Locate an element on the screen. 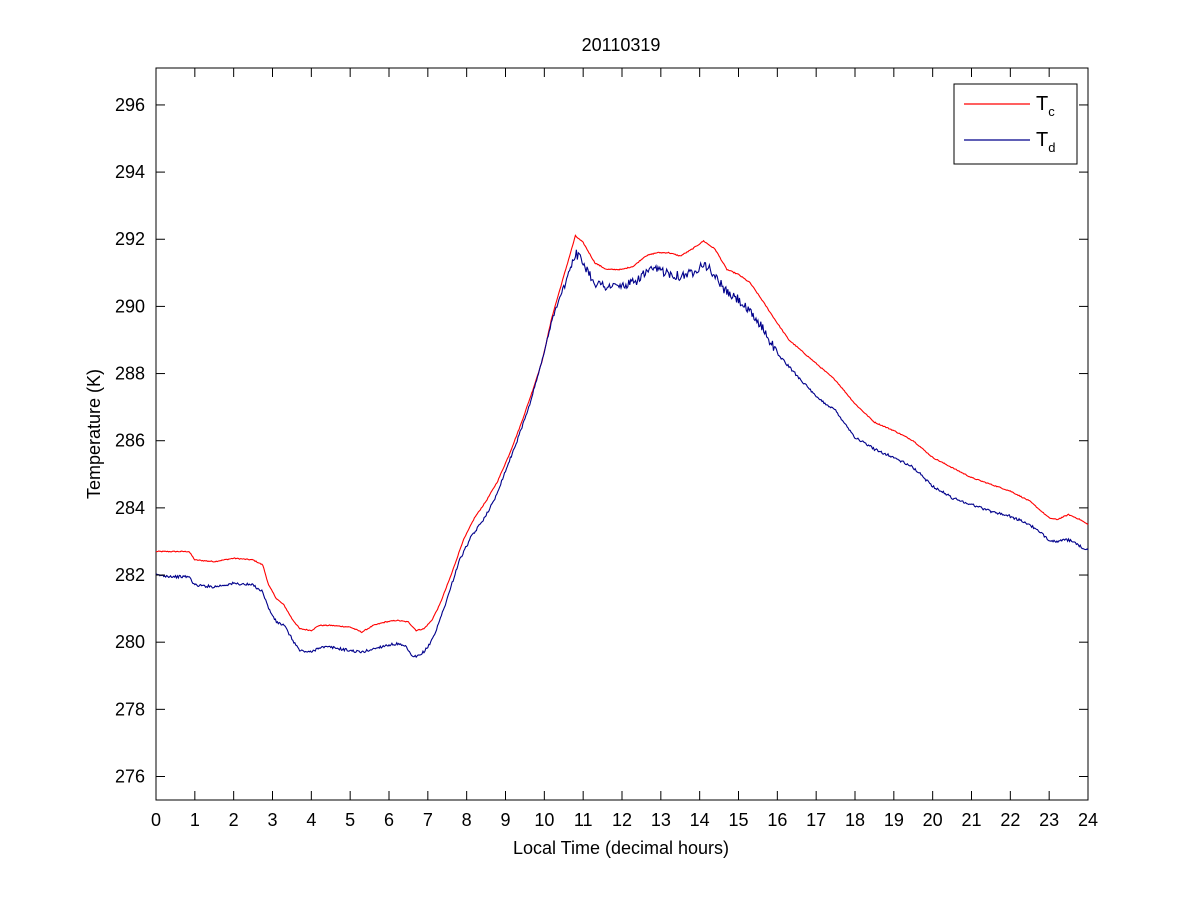 The width and height of the screenshot is (1201, 900). x-tick-label: 13 is located at coordinates (661, 820).